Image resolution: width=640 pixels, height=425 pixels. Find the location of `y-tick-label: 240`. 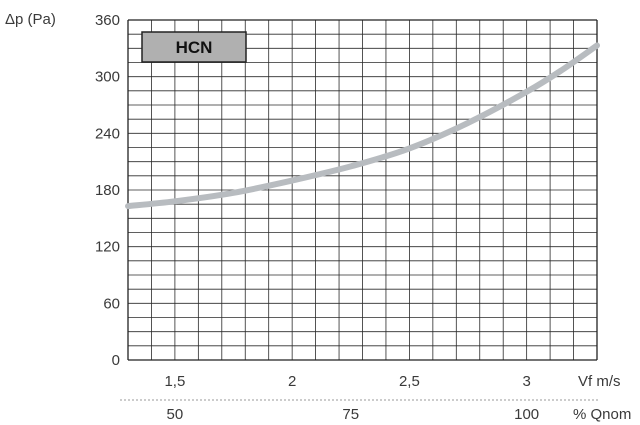

y-tick-label: 240 is located at coordinates (107, 133).